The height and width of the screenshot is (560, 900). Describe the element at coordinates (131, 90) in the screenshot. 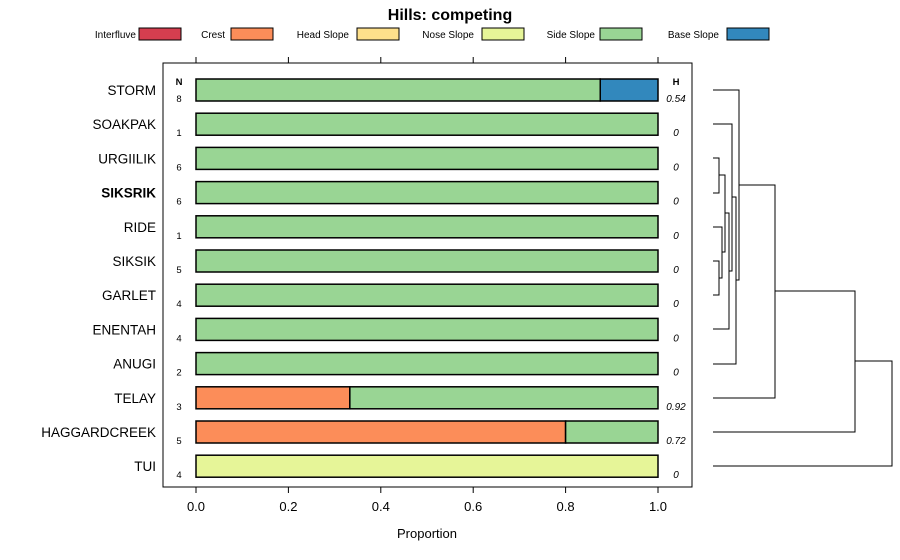

I see `category-label: STORM` at that location.